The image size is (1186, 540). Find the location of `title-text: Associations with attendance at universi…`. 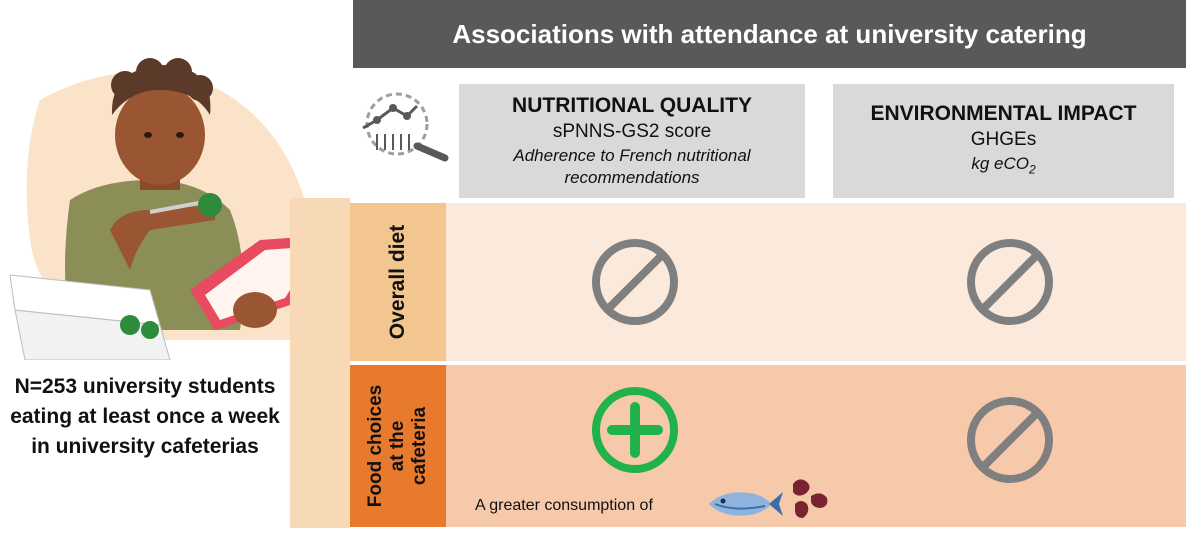

title-text: Associations with attendance at universi… is located at coordinates (769, 33).